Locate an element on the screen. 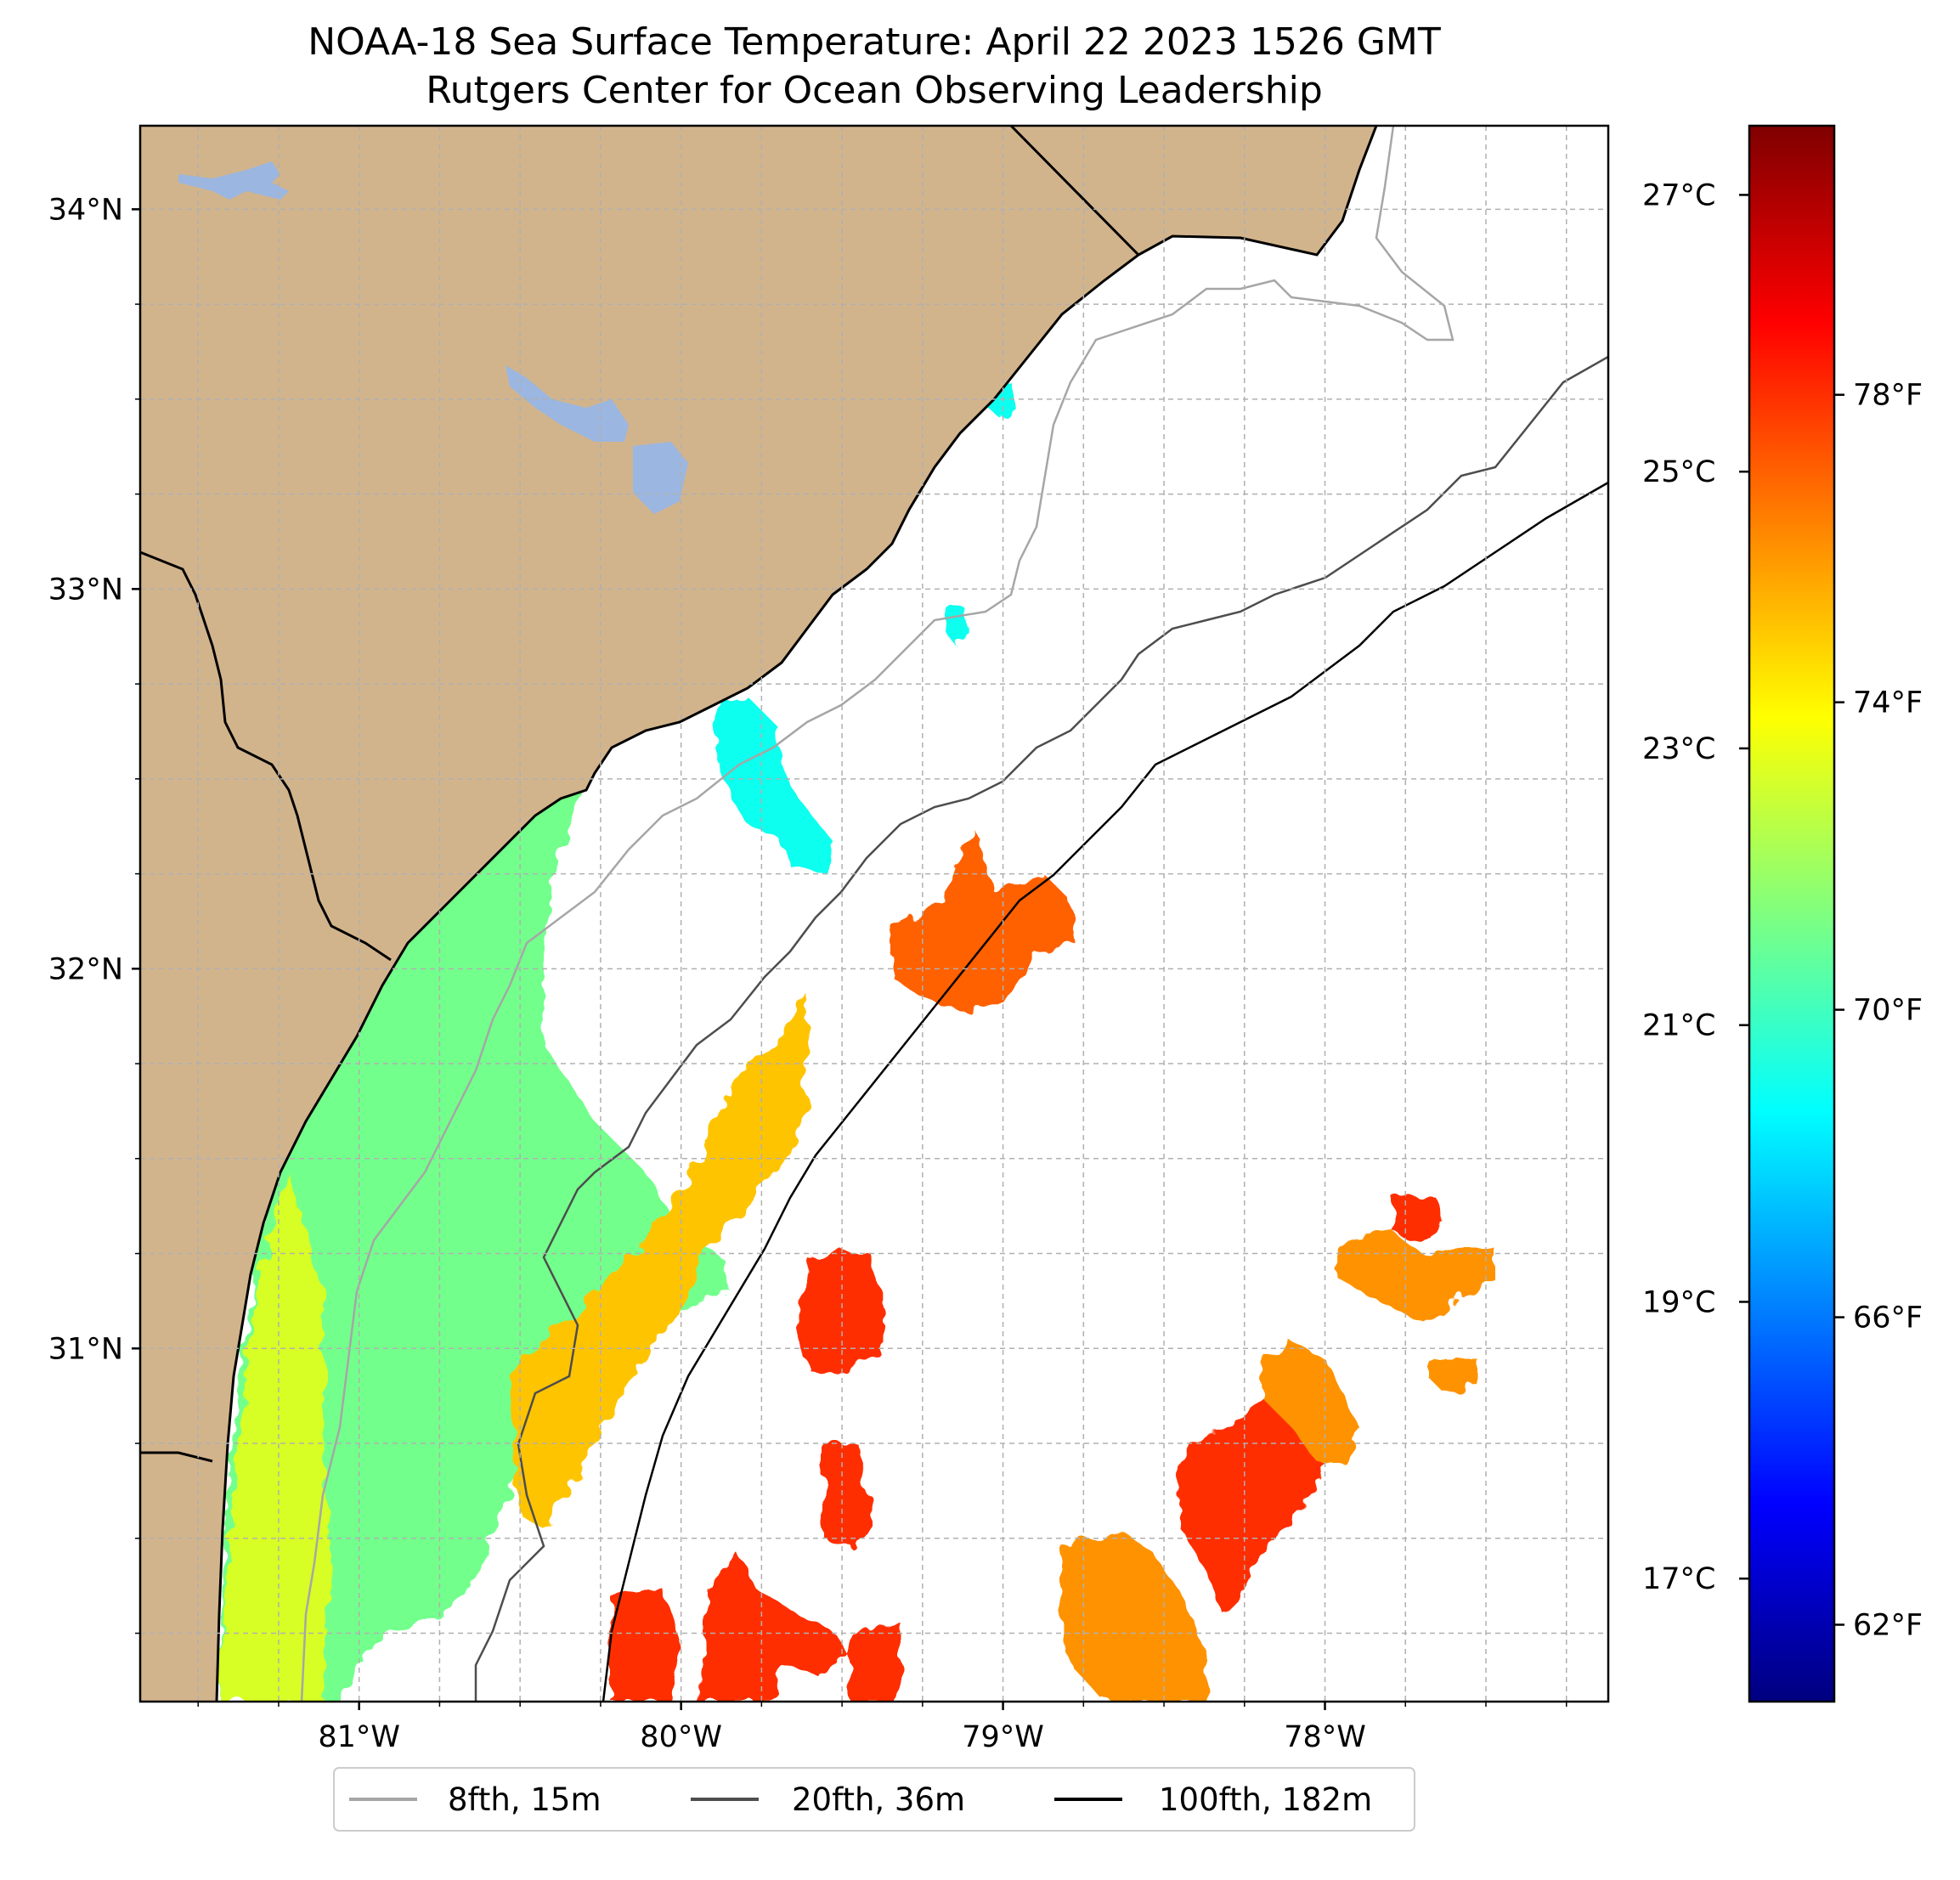 This screenshot has height=1880, width=1960. sst-region-gulf-stream-edge is located at coordinates (984, 922).